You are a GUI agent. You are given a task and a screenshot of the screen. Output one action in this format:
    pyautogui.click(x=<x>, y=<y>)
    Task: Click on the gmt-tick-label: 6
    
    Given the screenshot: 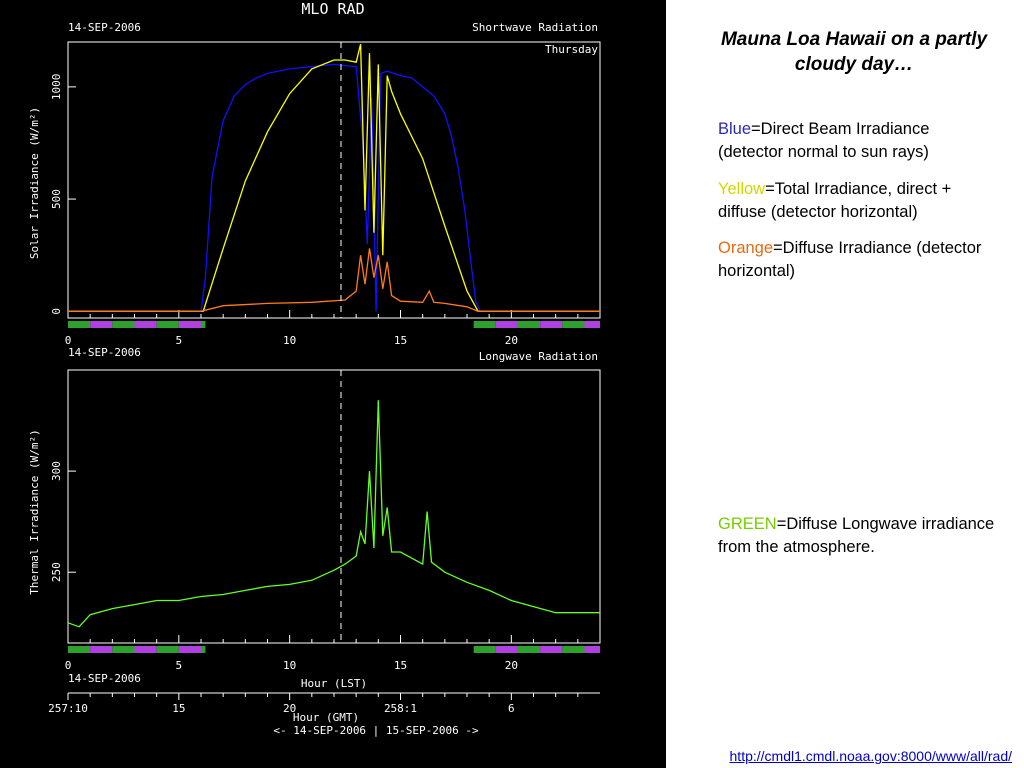 What is the action you would take?
    pyautogui.click(x=511, y=708)
    